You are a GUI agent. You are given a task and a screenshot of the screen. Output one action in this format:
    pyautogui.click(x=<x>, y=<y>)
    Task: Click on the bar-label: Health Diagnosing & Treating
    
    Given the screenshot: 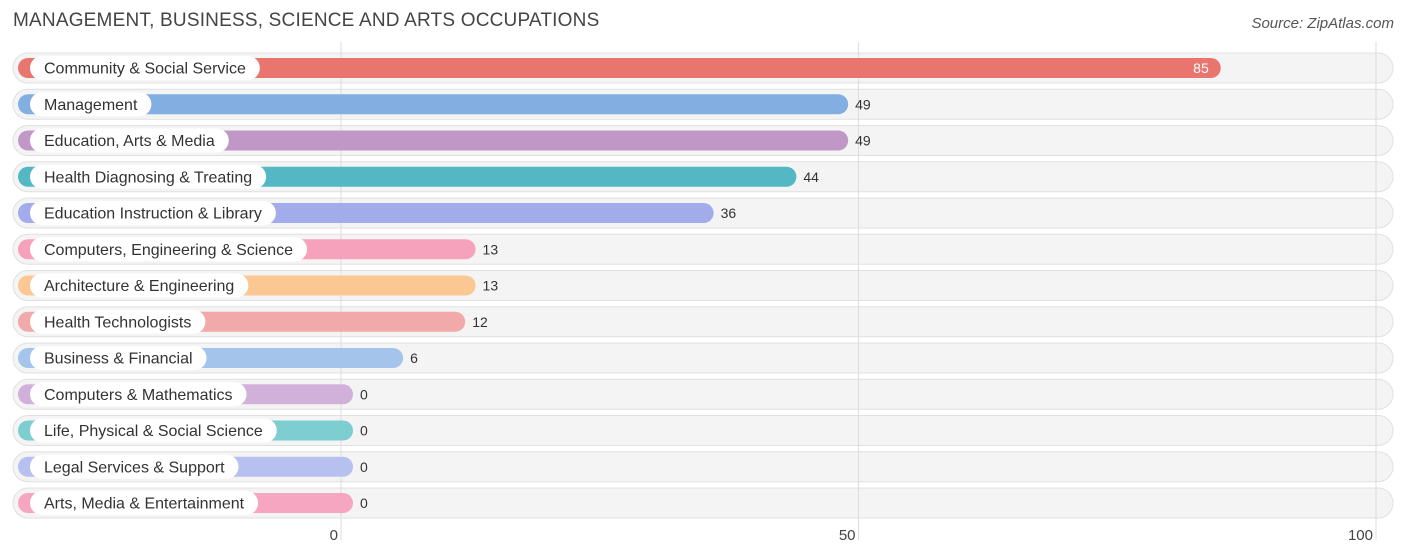 What is the action you would take?
    pyautogui.click(x=148, y=177)
    